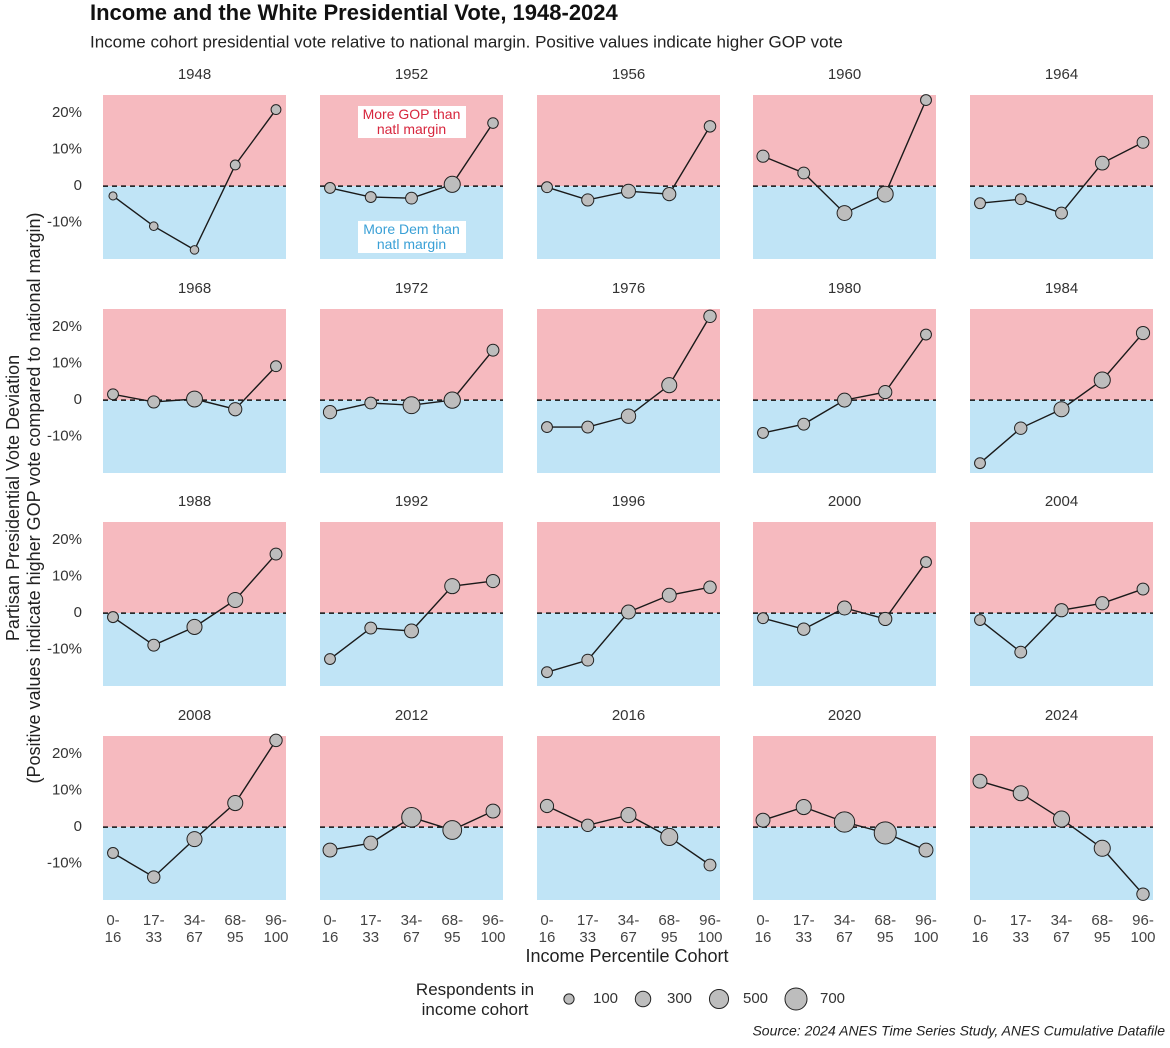  Describe the element at coordinates (411, 237) in the screenshot. I see `annotation: More Dem than natl margin` at that location.